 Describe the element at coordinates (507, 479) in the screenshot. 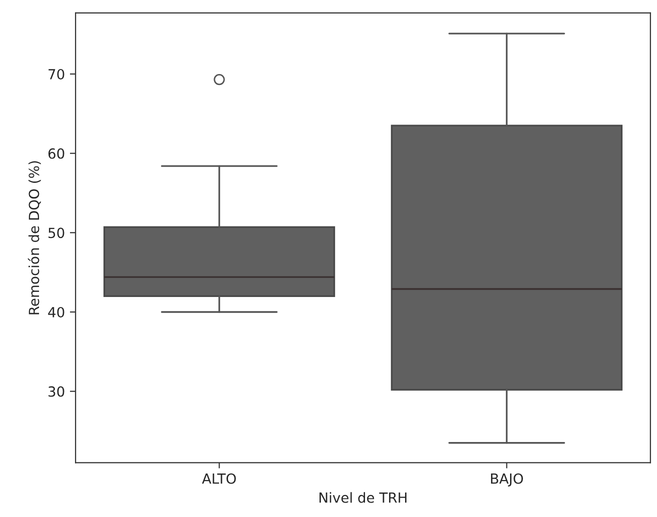

I see `x-tick-label: BAJO` at that location.